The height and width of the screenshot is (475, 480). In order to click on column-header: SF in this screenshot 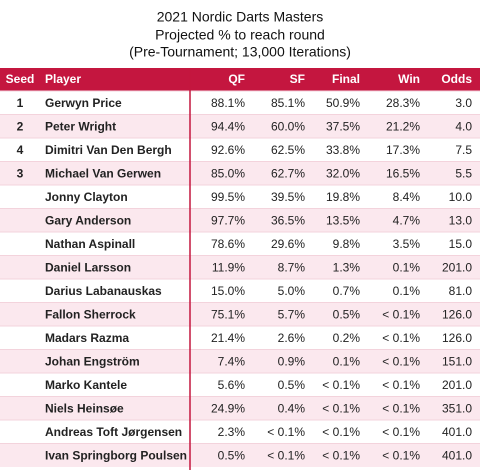, I will do `click(297, 79)`.